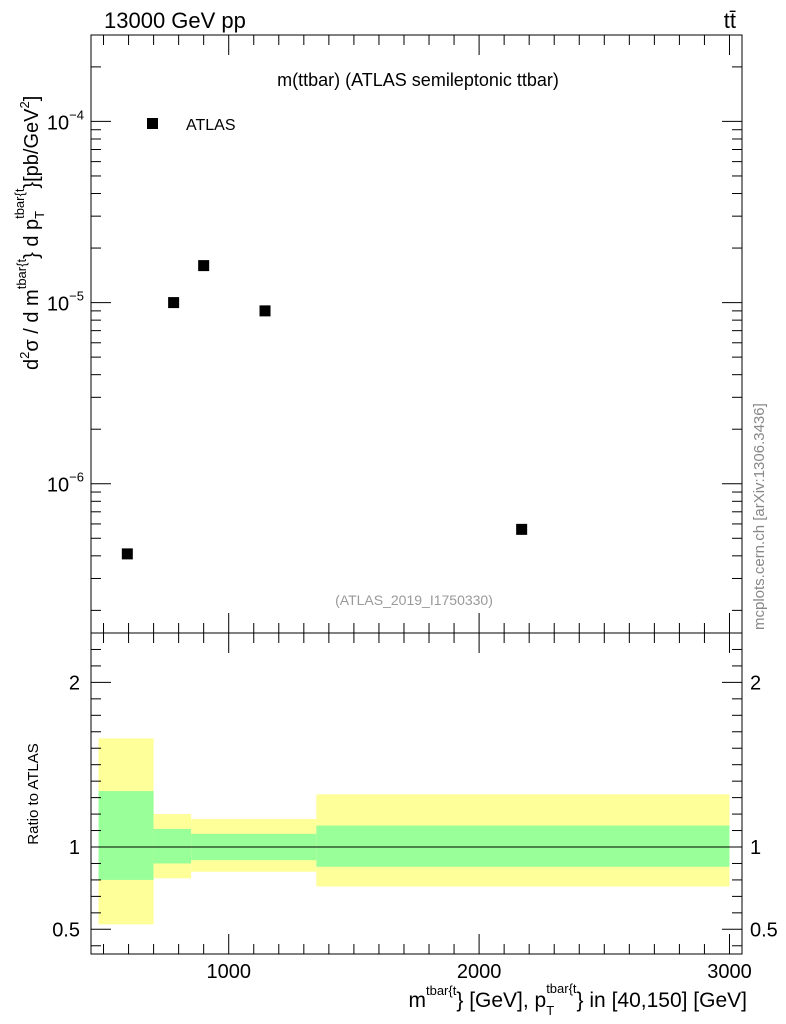  What do you see at coordinates (152, 123) in the screenshot?
I see `legend-marker` at bounding box center [152, 123].